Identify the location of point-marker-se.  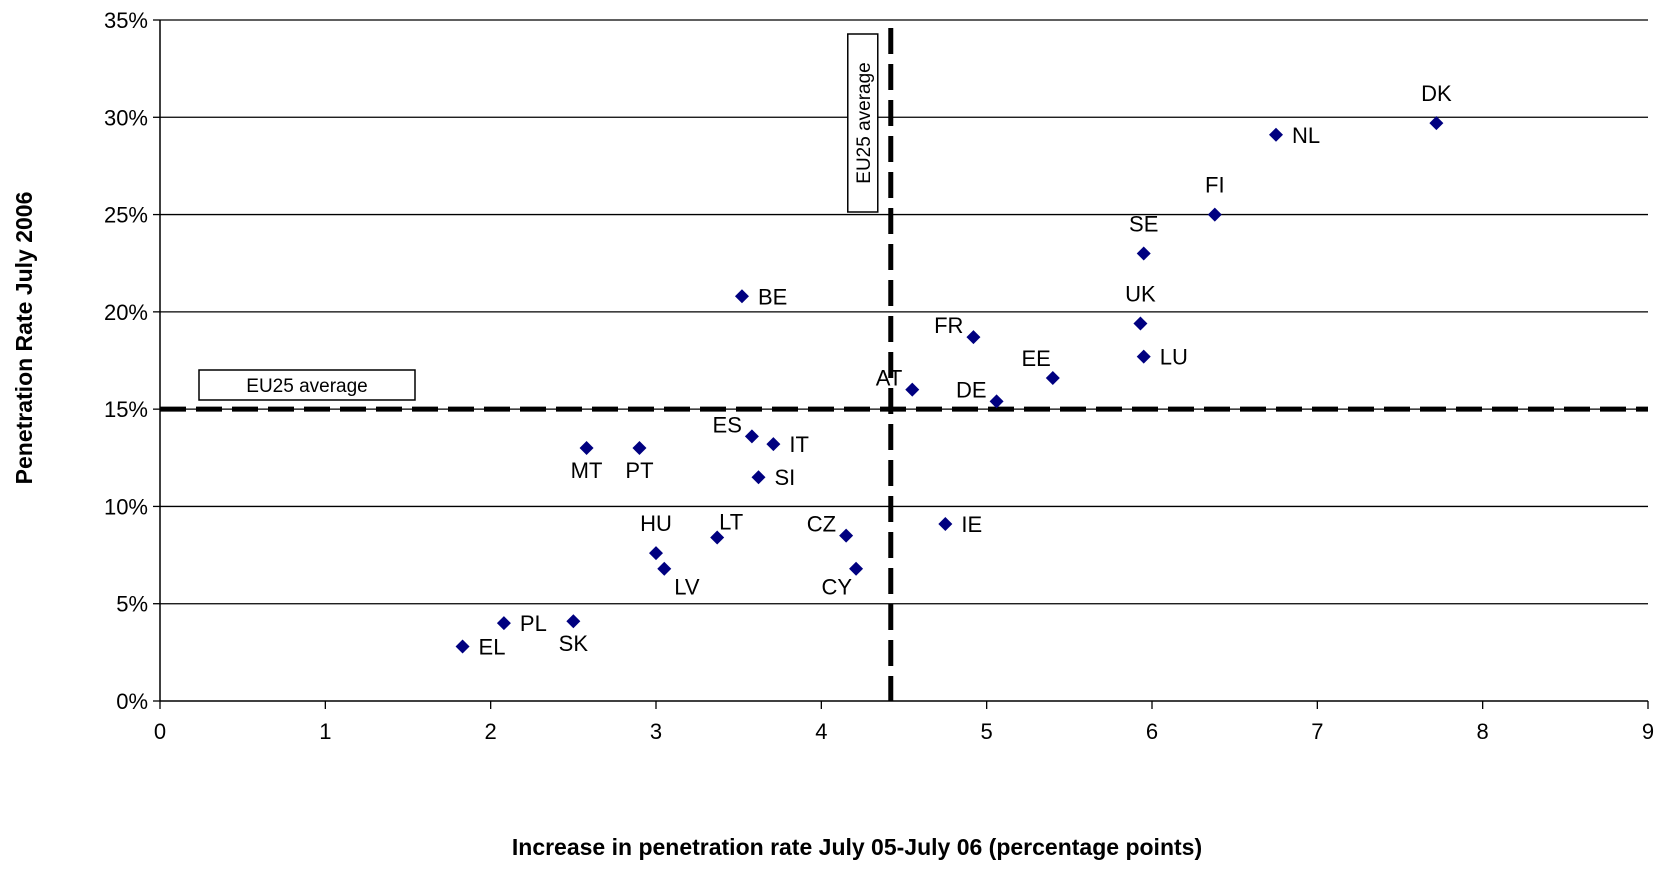
(1143, 253).